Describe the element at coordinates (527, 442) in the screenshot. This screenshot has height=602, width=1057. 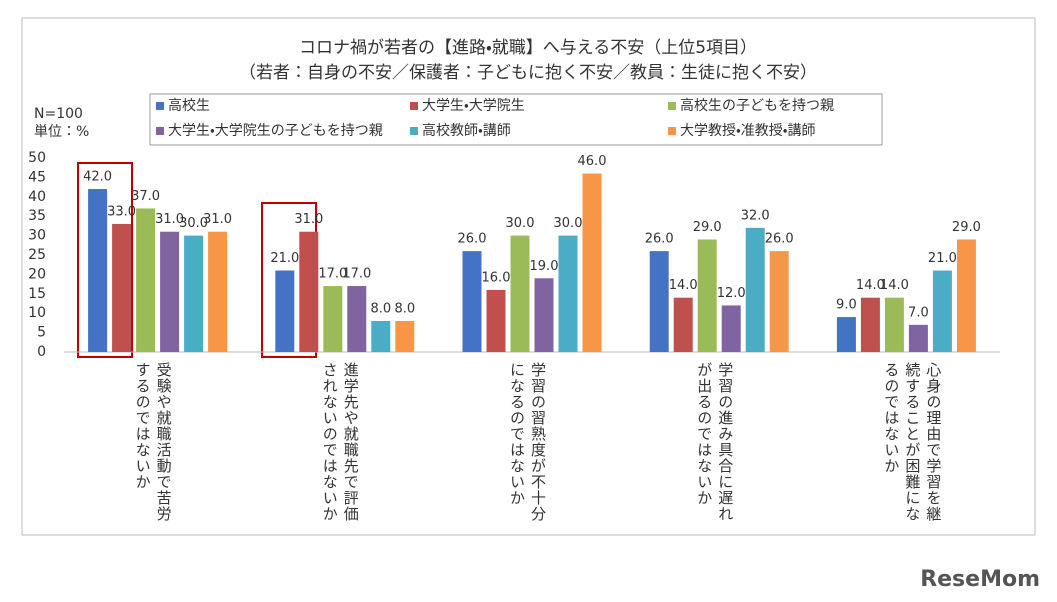
I see `x-tick-label: 学習の習熟度が不十分になるのではないか` at that location.